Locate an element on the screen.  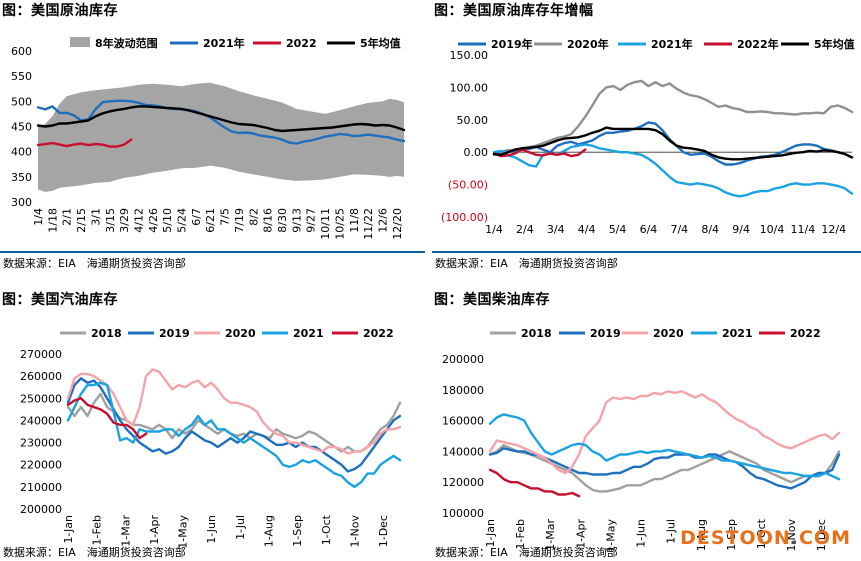
x-tick-label: 3/4 is located at coordinates (556, 229).